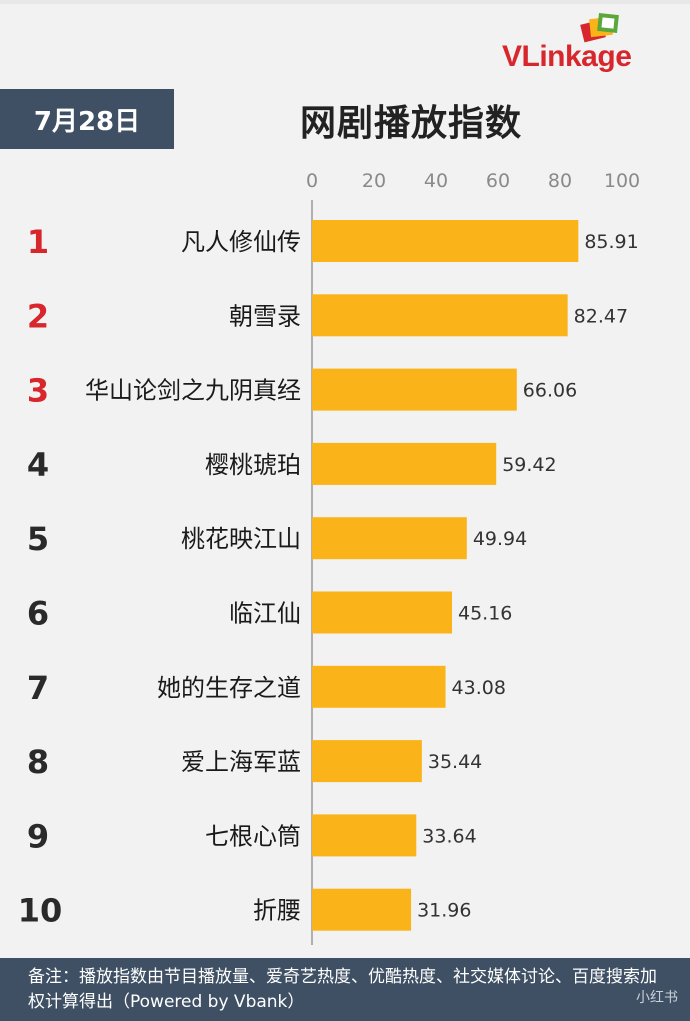 Image resolution: width=690 pixels, height=1021 pixels. I want to click on logo-text: VLinkage, so click(567, 56).